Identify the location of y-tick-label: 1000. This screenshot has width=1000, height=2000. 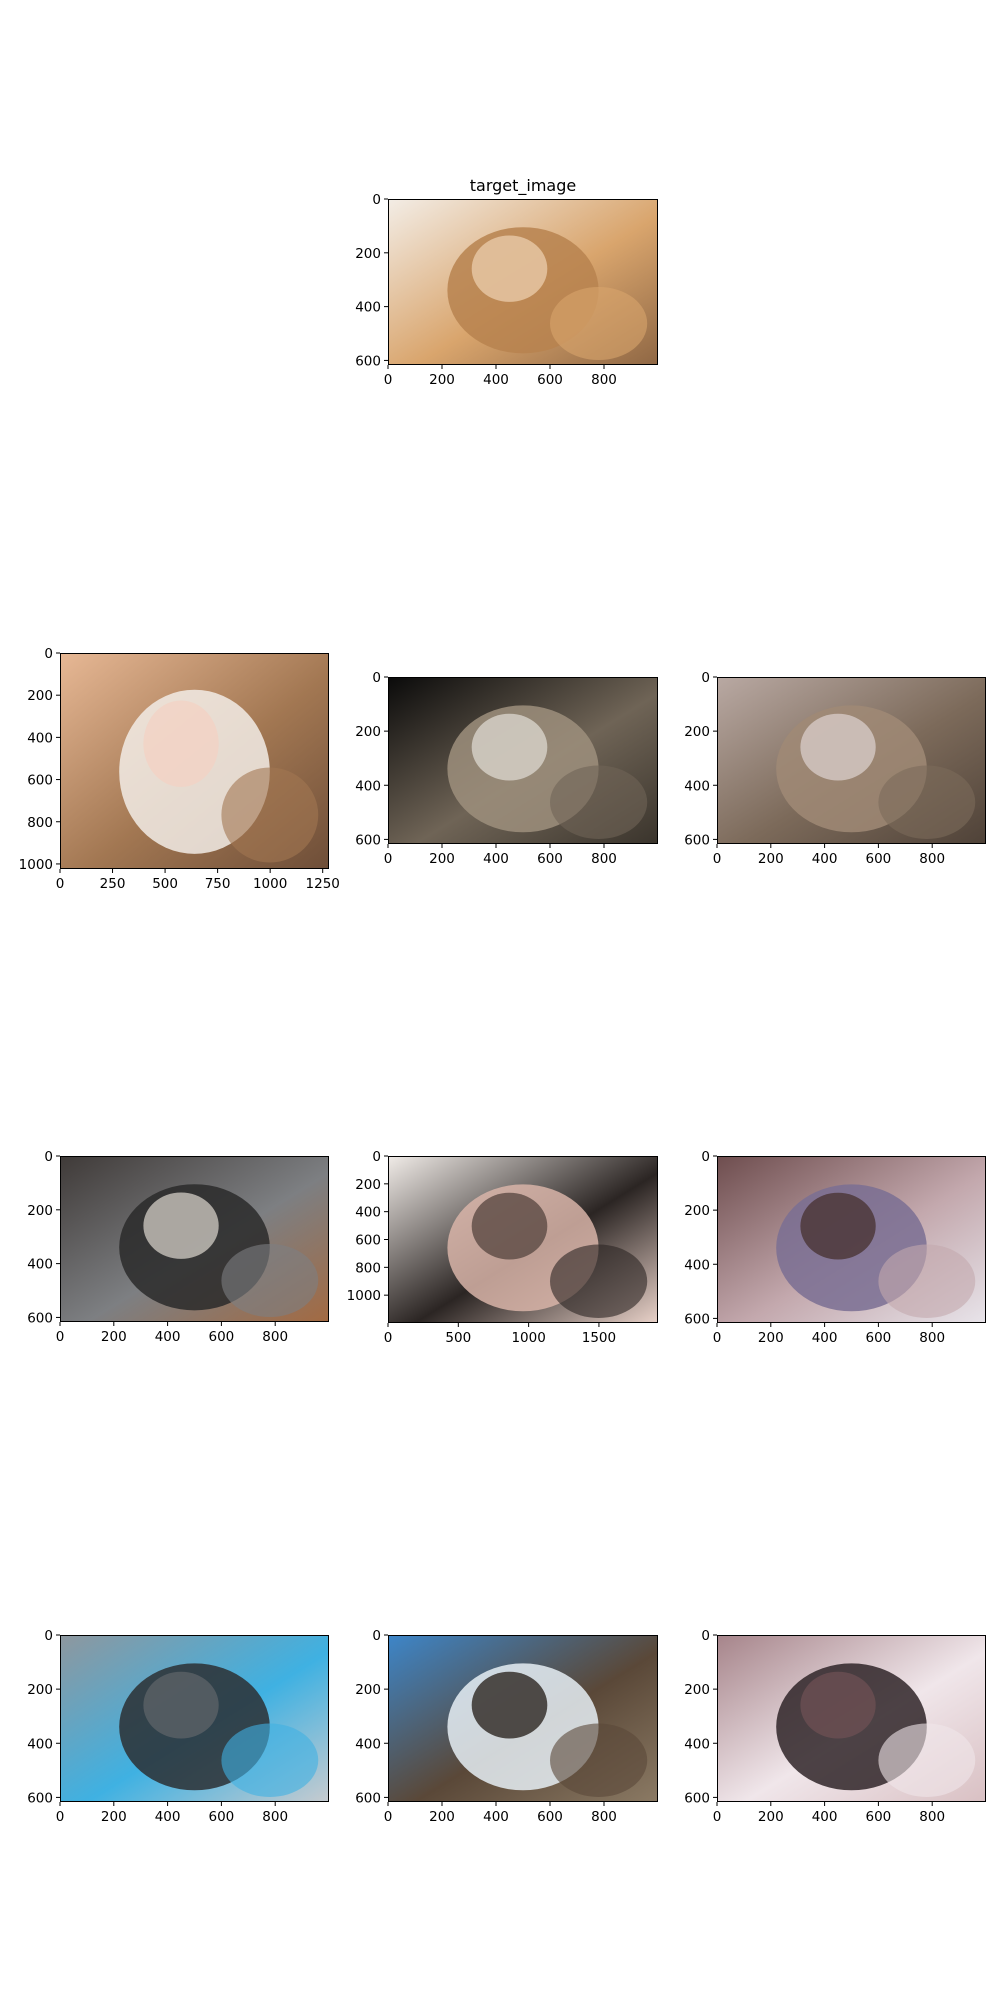
(36, 865).